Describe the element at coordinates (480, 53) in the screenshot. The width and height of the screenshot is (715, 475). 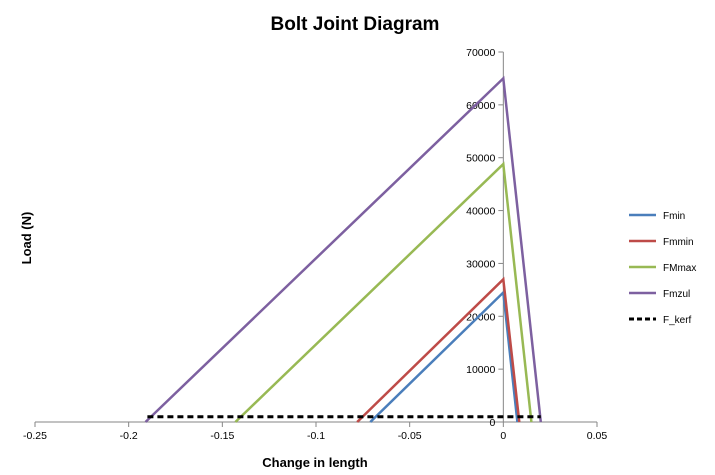
I see `y-tick-label: 70000` at that location.